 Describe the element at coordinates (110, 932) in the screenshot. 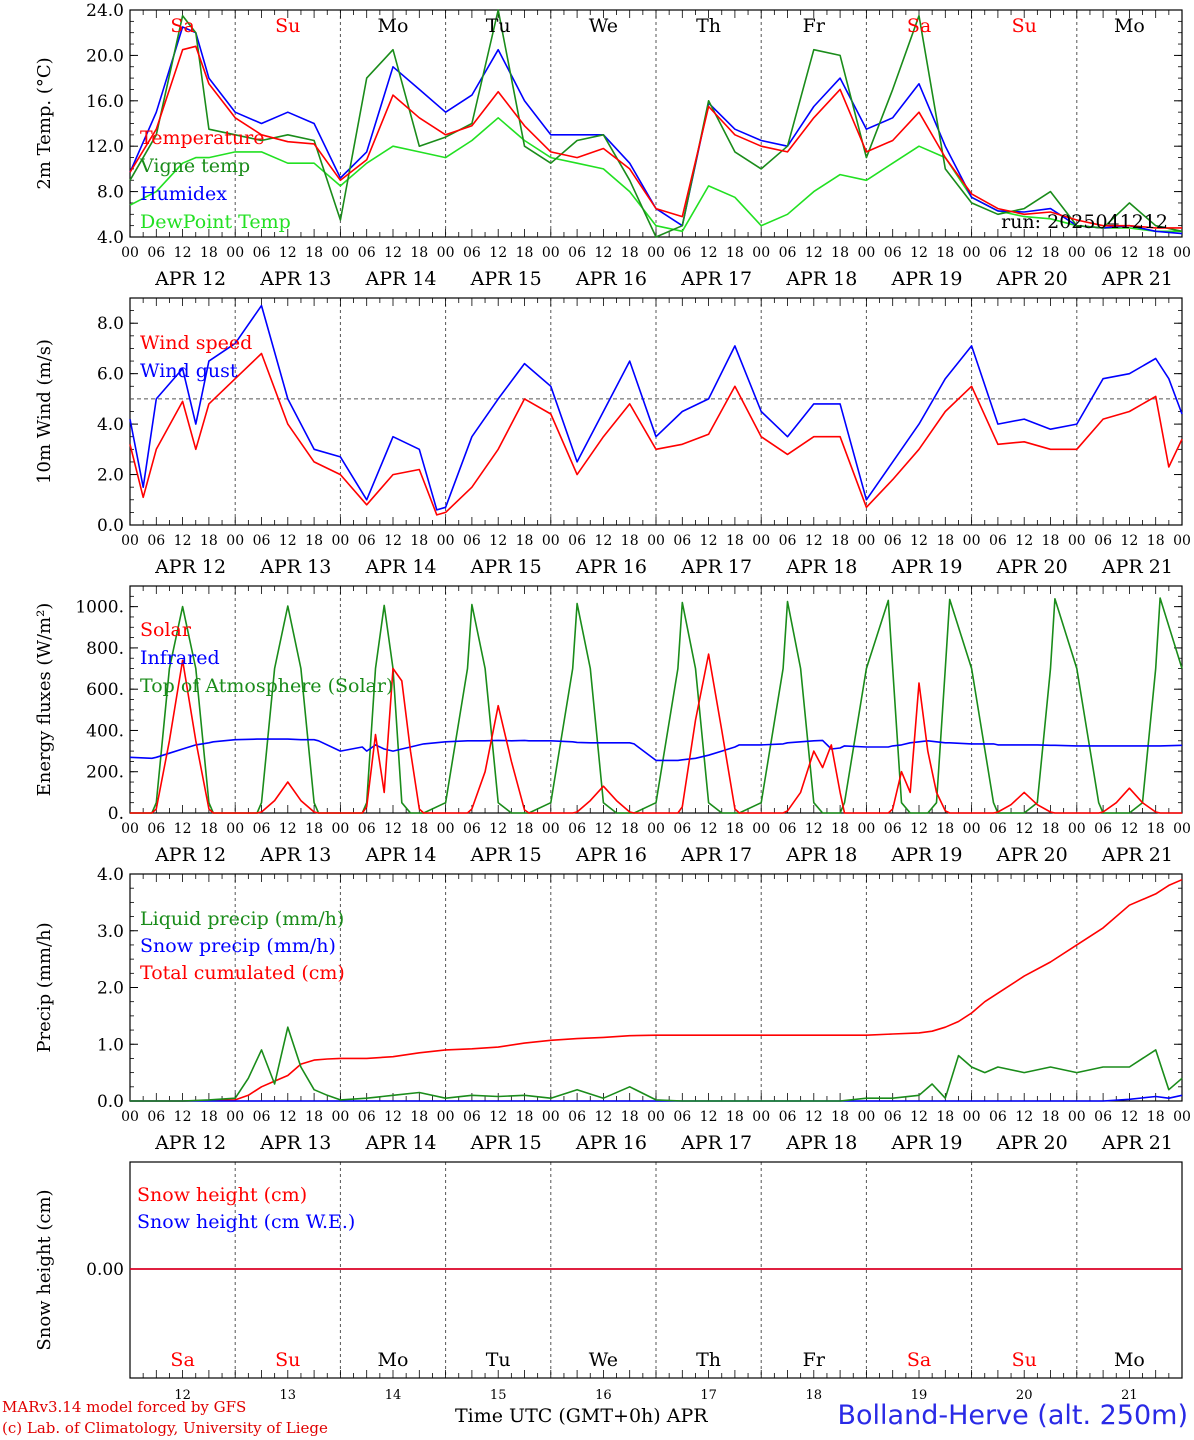

I see `y-tick-label: 3.0` at that location.